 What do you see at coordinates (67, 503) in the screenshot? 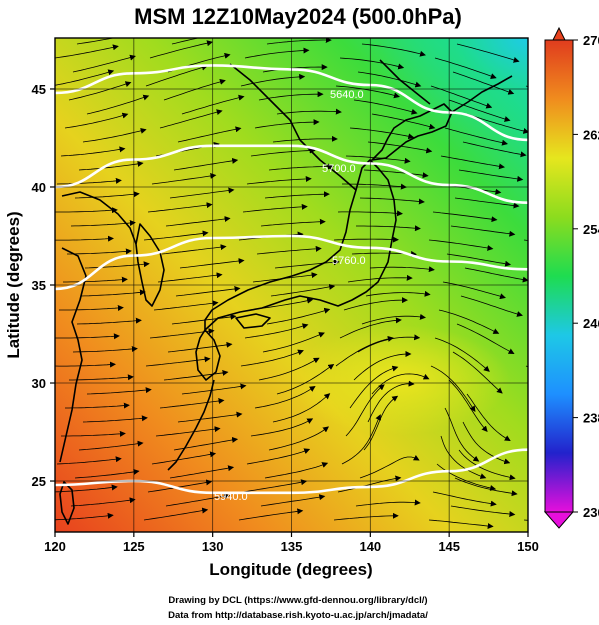
I see `coastline-taiwan` at bounding box center [67, 503].